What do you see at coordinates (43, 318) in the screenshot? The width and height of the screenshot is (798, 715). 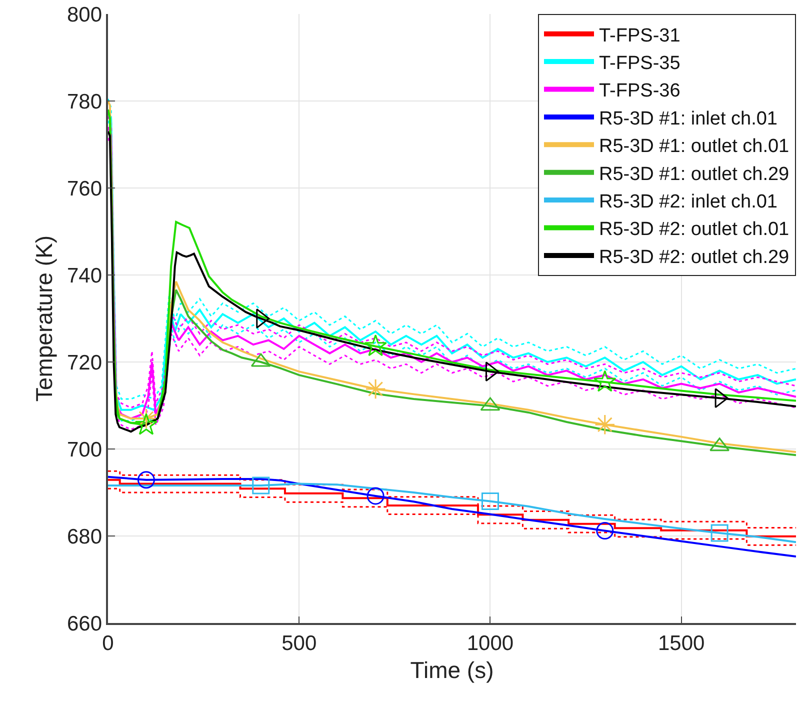 I see `y-axis-title: Temperature (K)` at bounding box center [43, 318].